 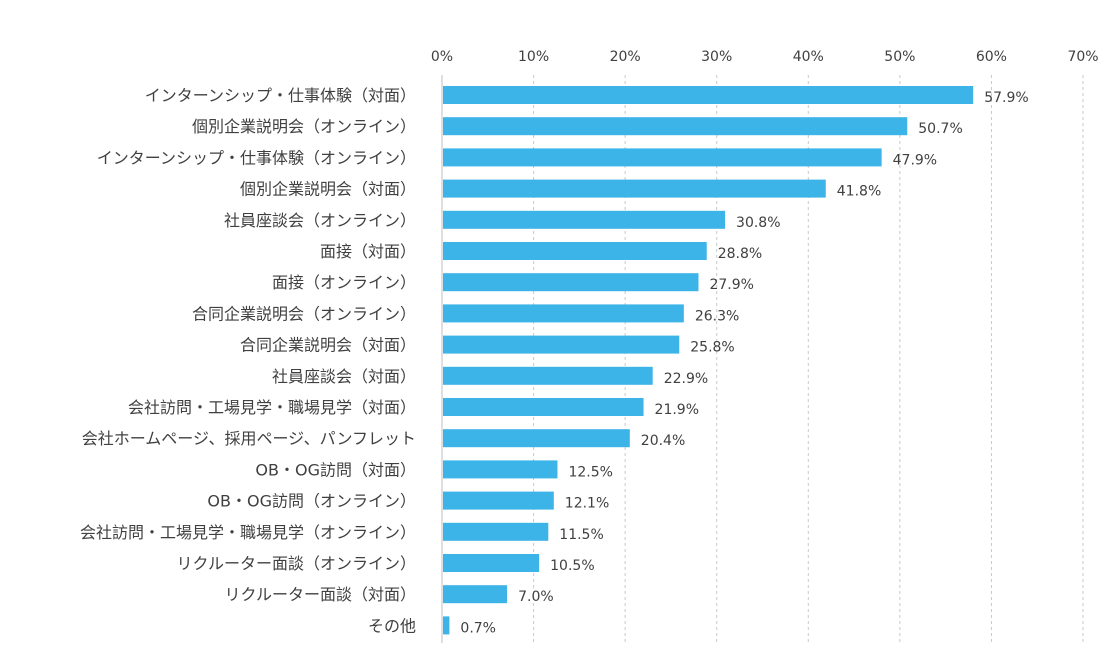 I want to click on data-label: 10.5%, so click(x=572, y=566).